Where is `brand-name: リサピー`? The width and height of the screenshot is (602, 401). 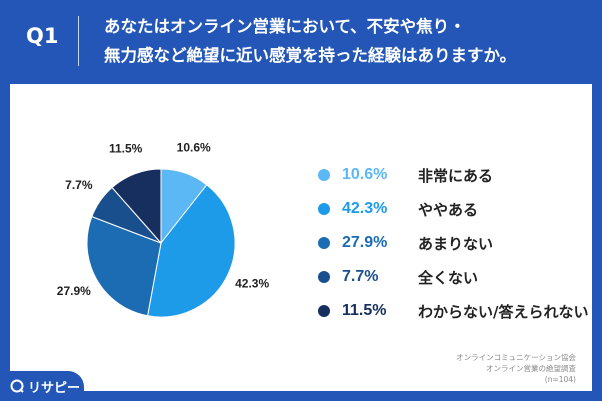 brand-name: リサピー is located at coordinates (54, 388).